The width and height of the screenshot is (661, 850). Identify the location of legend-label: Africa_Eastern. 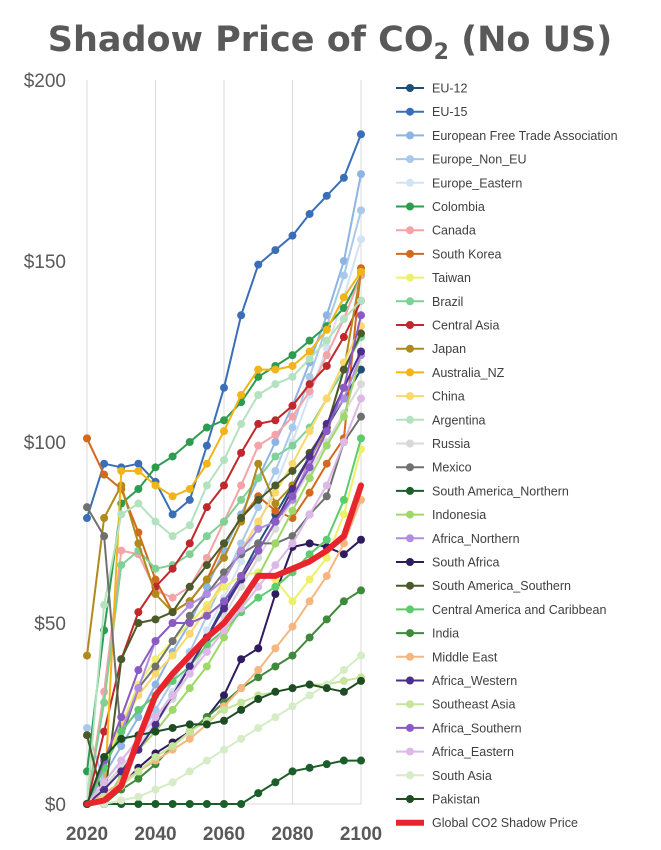
(473, 752).